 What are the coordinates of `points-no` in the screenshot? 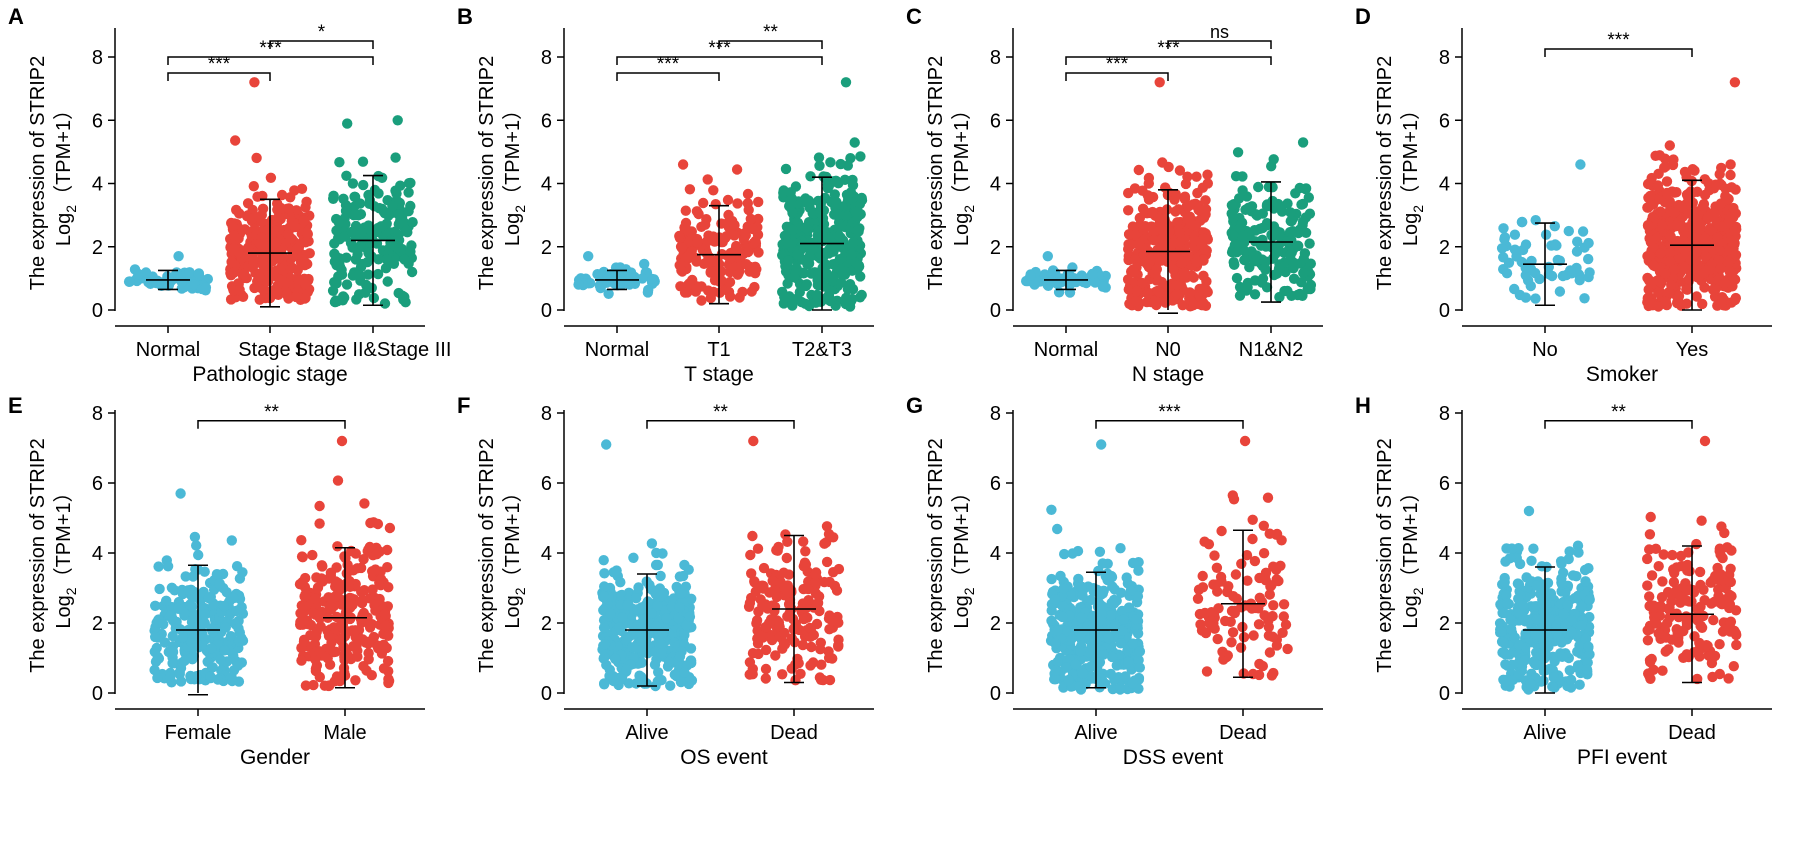 It's located at (1545, 231).